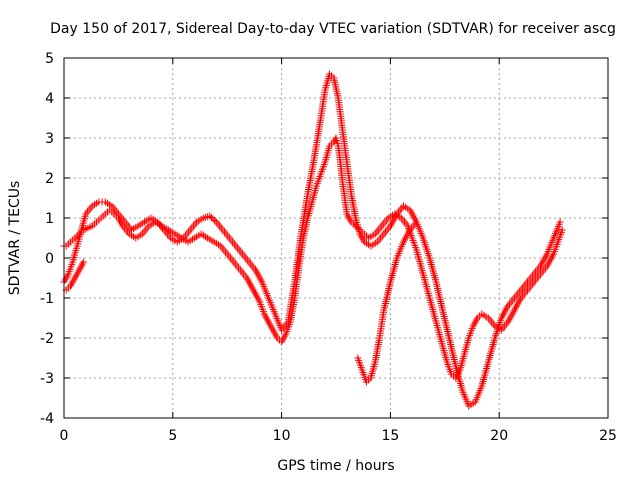  I want to click on x-tick-label: 25, so click(608, 436).